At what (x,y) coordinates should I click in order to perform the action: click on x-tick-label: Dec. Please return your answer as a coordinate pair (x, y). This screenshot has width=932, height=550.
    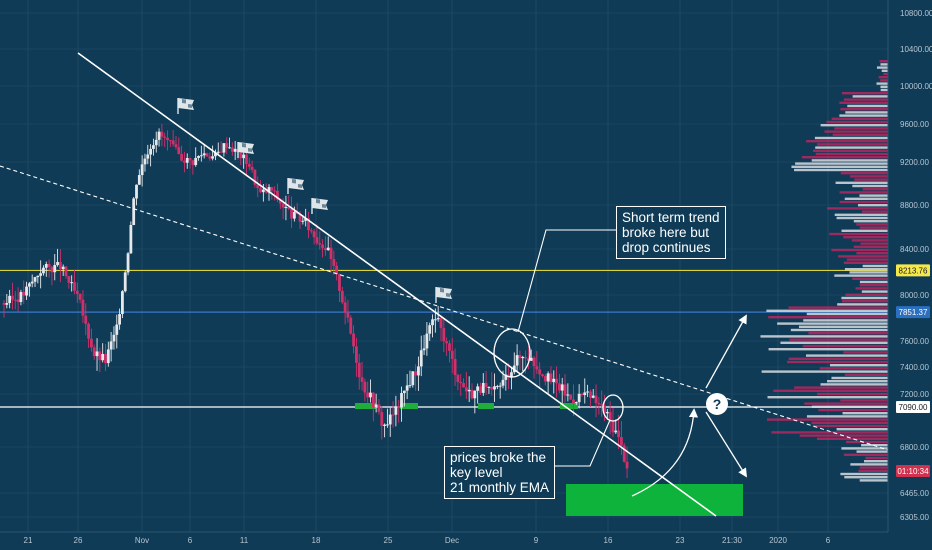
    Looking at the image, I should click on (452, 540).